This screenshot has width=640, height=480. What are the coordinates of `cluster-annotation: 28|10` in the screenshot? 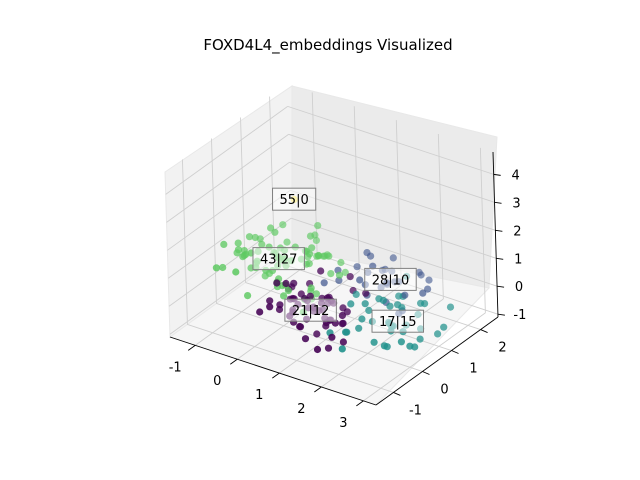 It's located at (390, 279).